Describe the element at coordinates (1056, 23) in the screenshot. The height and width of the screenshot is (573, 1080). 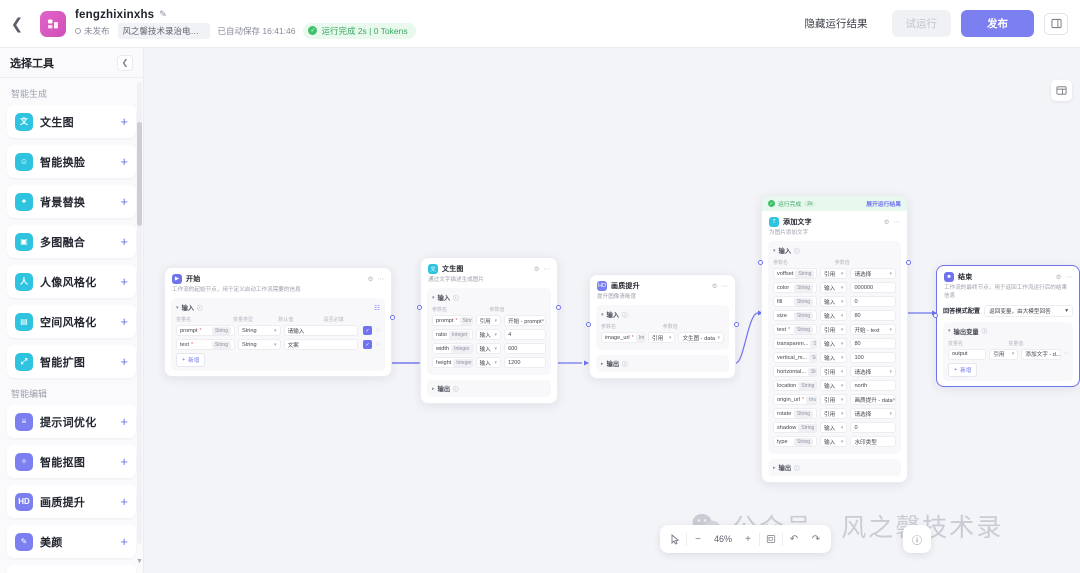
I see `layout-panel-icon` at that location.